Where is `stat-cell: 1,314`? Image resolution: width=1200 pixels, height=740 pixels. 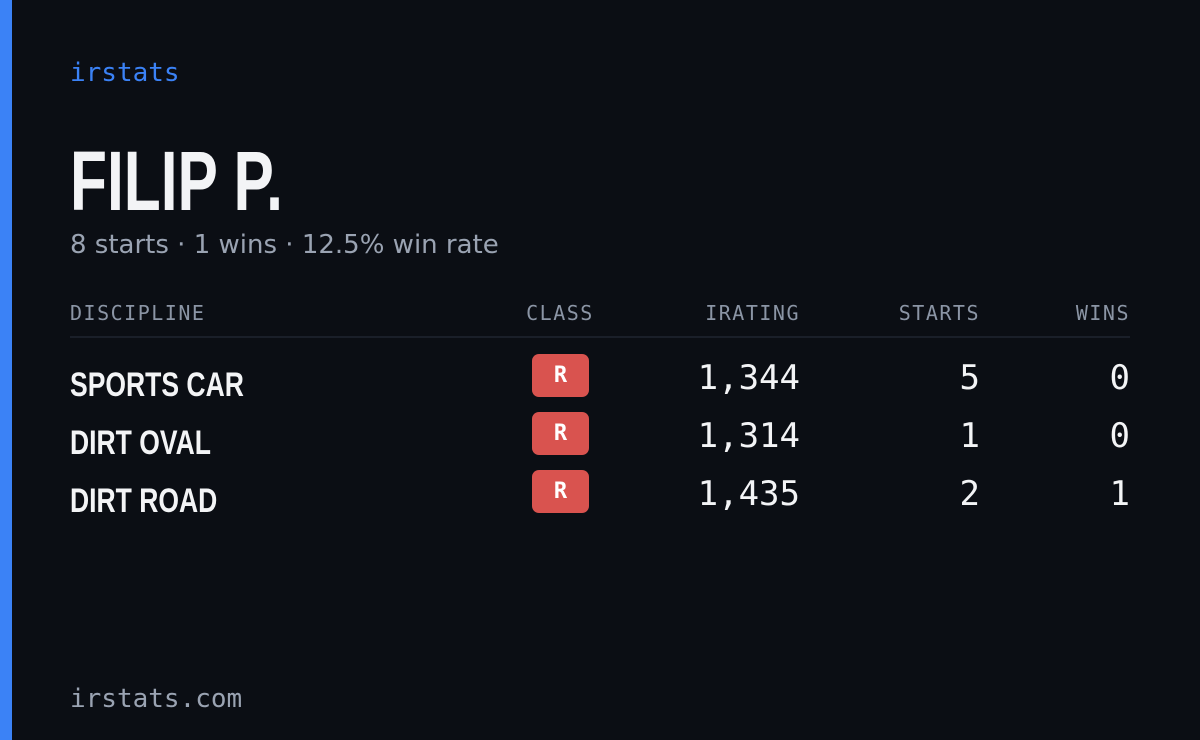
stat-cell: 1,314 is located at coordinates (748, 436).